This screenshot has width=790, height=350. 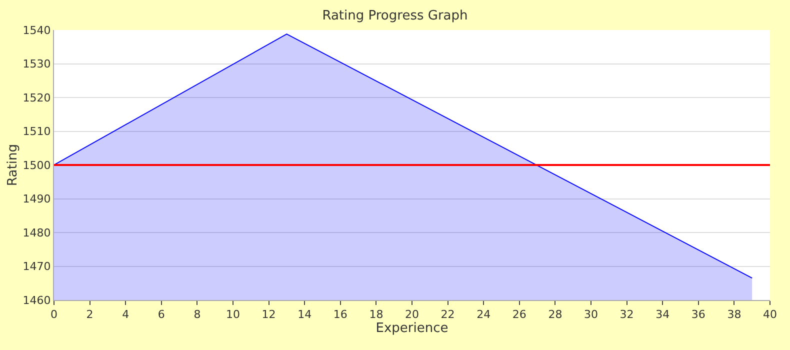 I want to click on x-tick-label: 36, so click(x=698, y=315).